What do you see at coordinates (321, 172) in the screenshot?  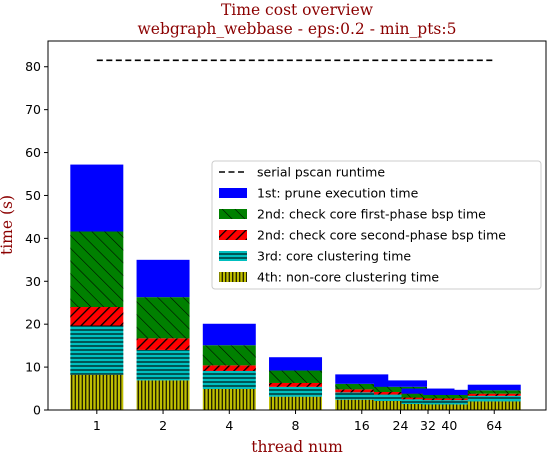 I see `legend-label-serial-pscan-runtime: serial pscan runtime` at bounding box center [321, 172].